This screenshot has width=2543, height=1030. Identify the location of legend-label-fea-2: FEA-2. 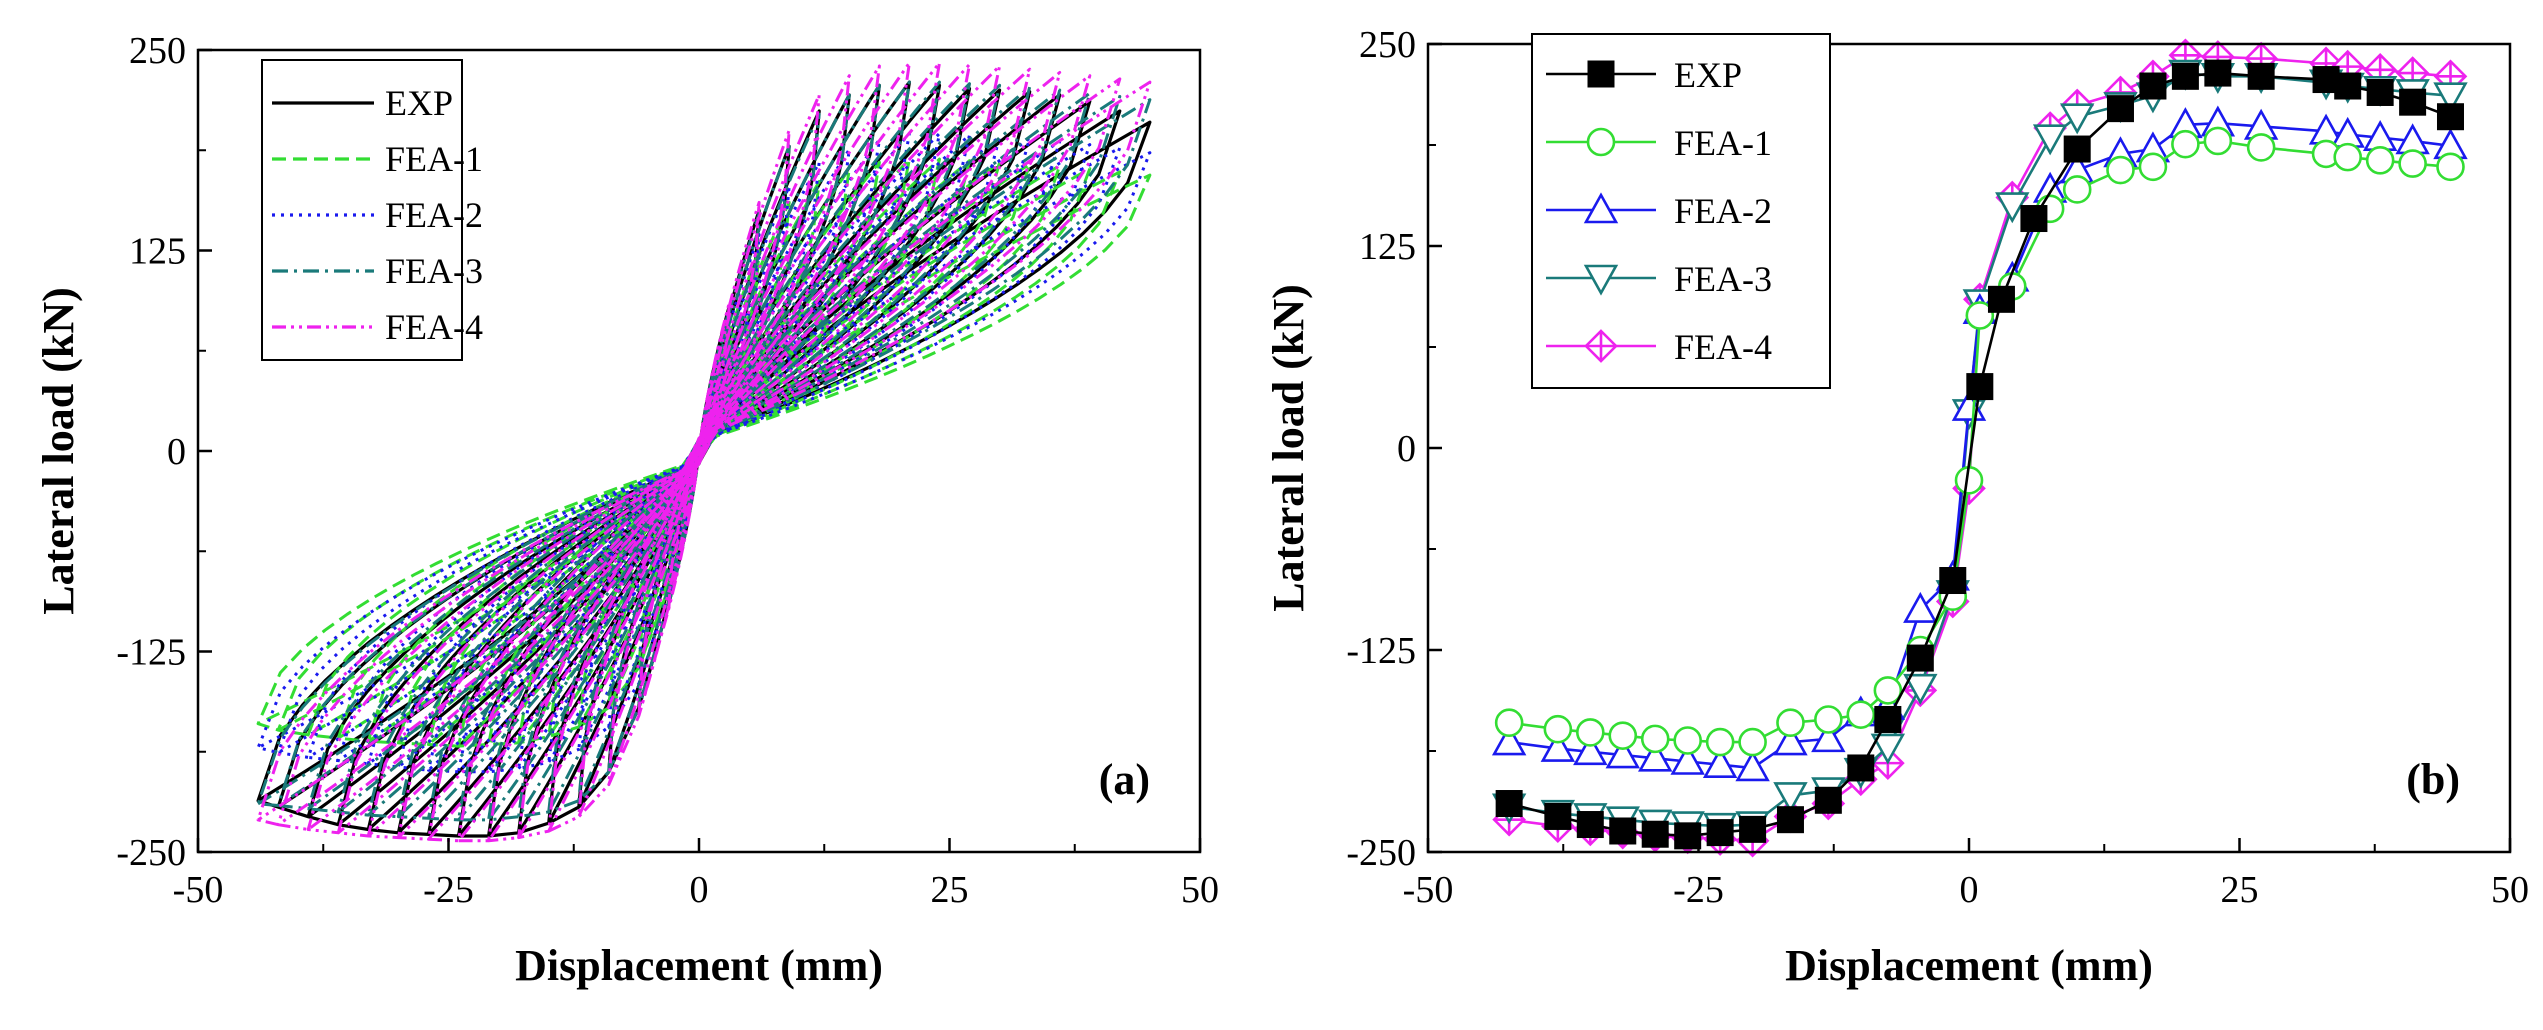
(434, 215).